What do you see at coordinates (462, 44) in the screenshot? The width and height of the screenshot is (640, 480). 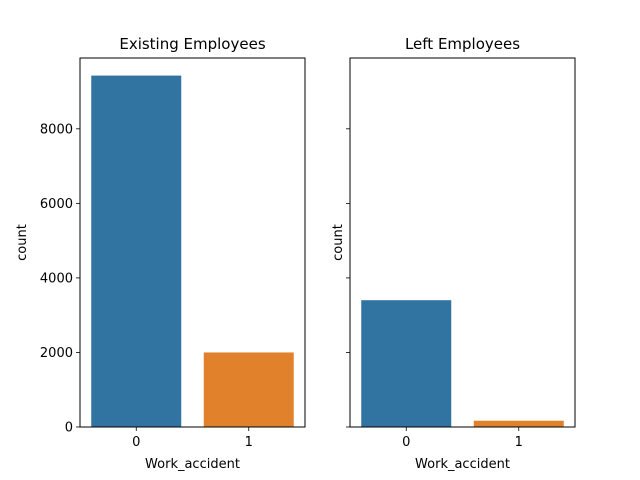 I see `subplot-title: Left Employees` at bounding box center [462, 44].